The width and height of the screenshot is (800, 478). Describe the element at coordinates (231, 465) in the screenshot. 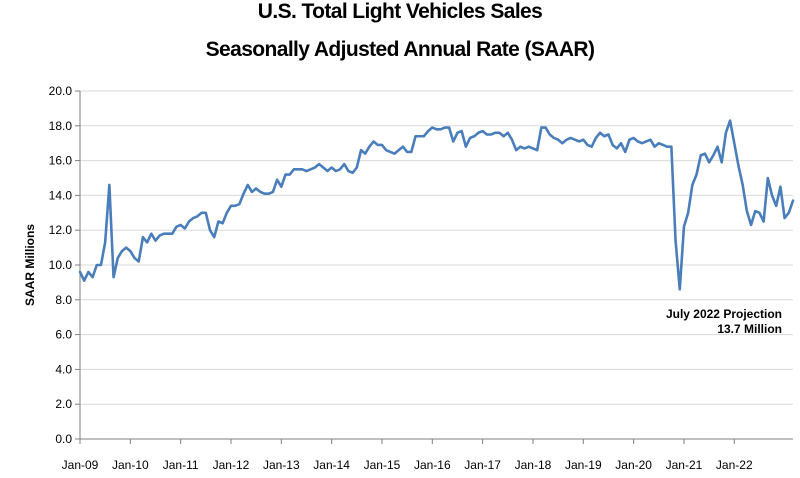

I see `x-tick-label: Jan-12` at that location.